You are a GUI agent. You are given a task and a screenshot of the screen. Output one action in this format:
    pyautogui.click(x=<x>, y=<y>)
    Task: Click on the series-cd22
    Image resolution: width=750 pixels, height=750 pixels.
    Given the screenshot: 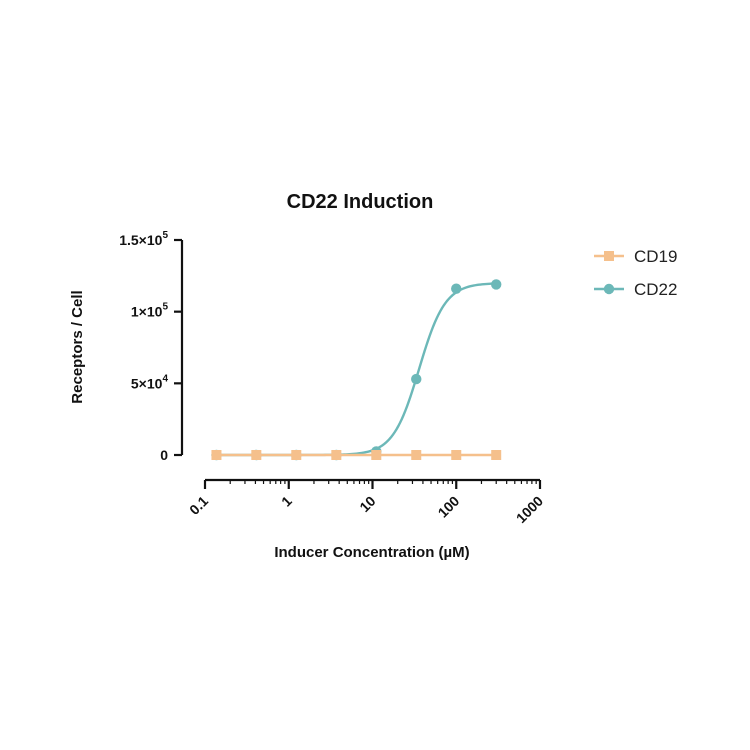 What is the action you would take?
    pyautogui.click(x=356, y=370)
    